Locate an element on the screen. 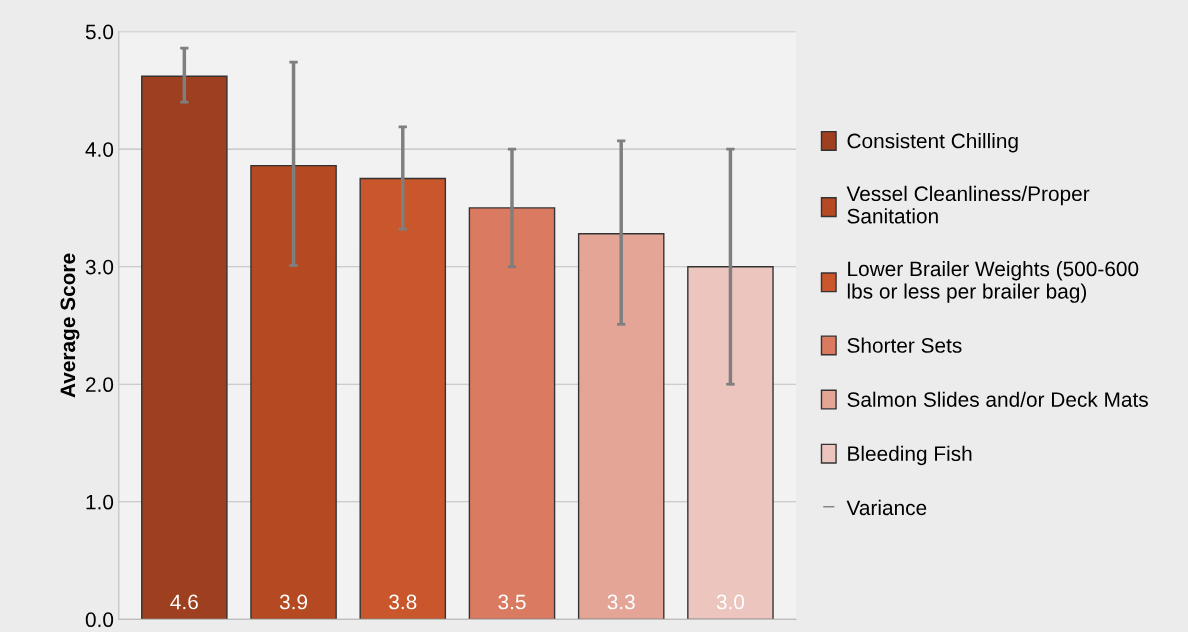 The image size is (1188, 632). y-tick-label: 0.0 is located at coordinates (99, 620).